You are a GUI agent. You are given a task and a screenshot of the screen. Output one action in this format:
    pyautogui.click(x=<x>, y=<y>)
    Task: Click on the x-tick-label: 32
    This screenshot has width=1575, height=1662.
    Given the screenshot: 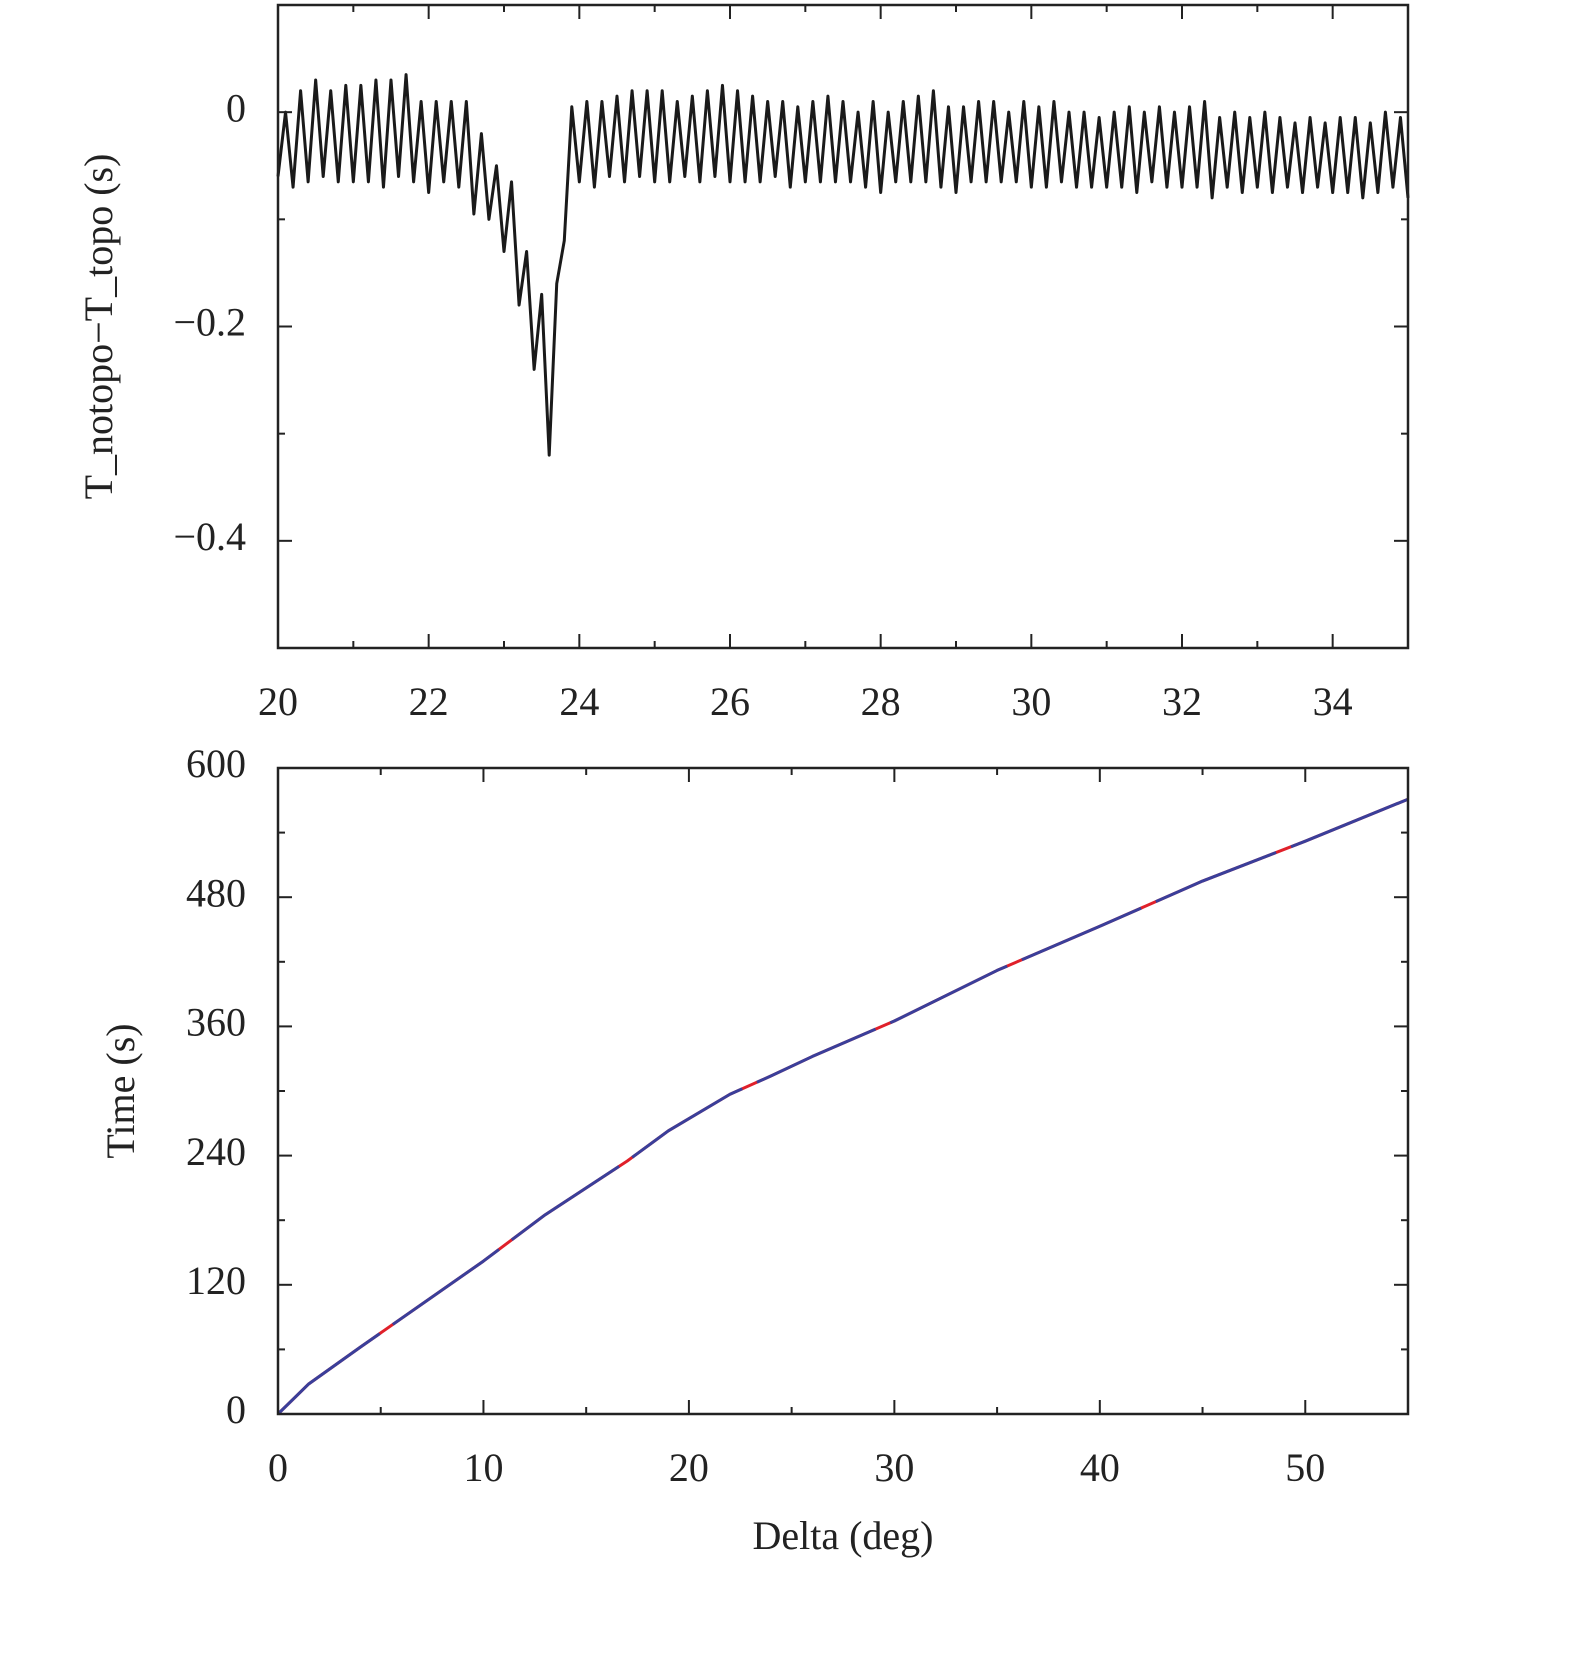 What is the action you would take?
    pyautogui.click(x=1182, y=701)
    